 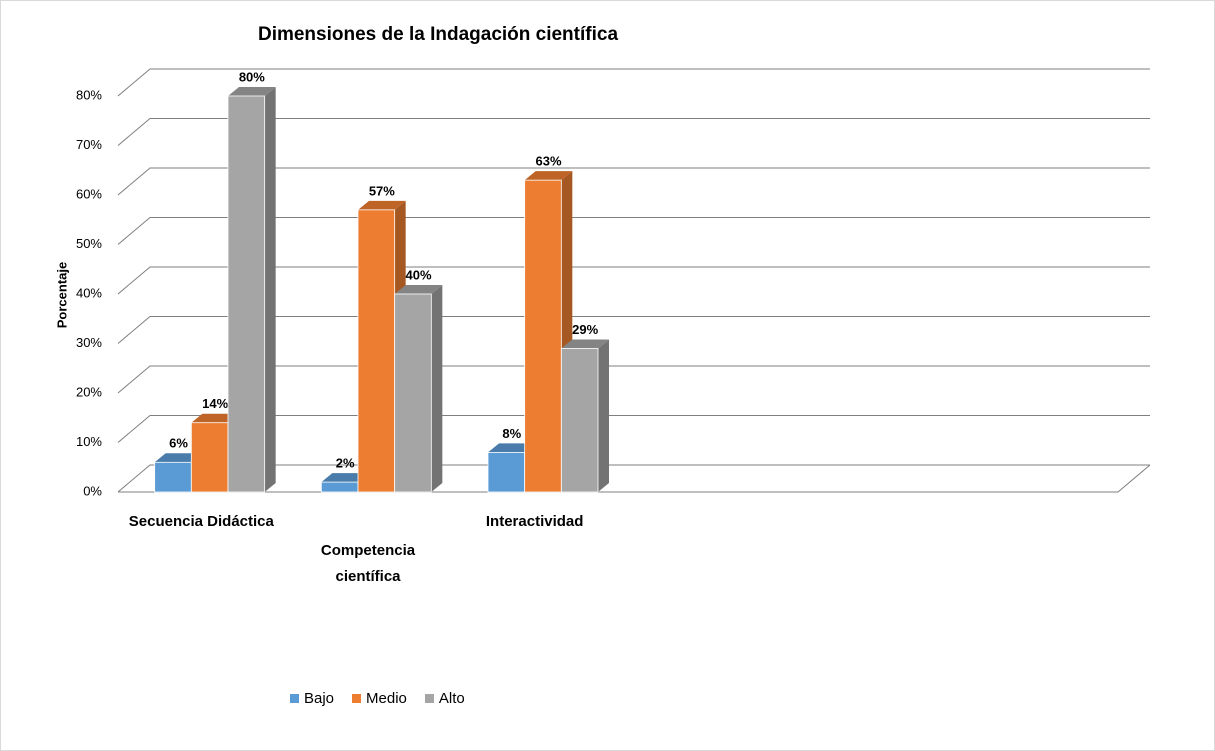 I want to click on y-tick-label: 0%, so click(x=92, y=490).